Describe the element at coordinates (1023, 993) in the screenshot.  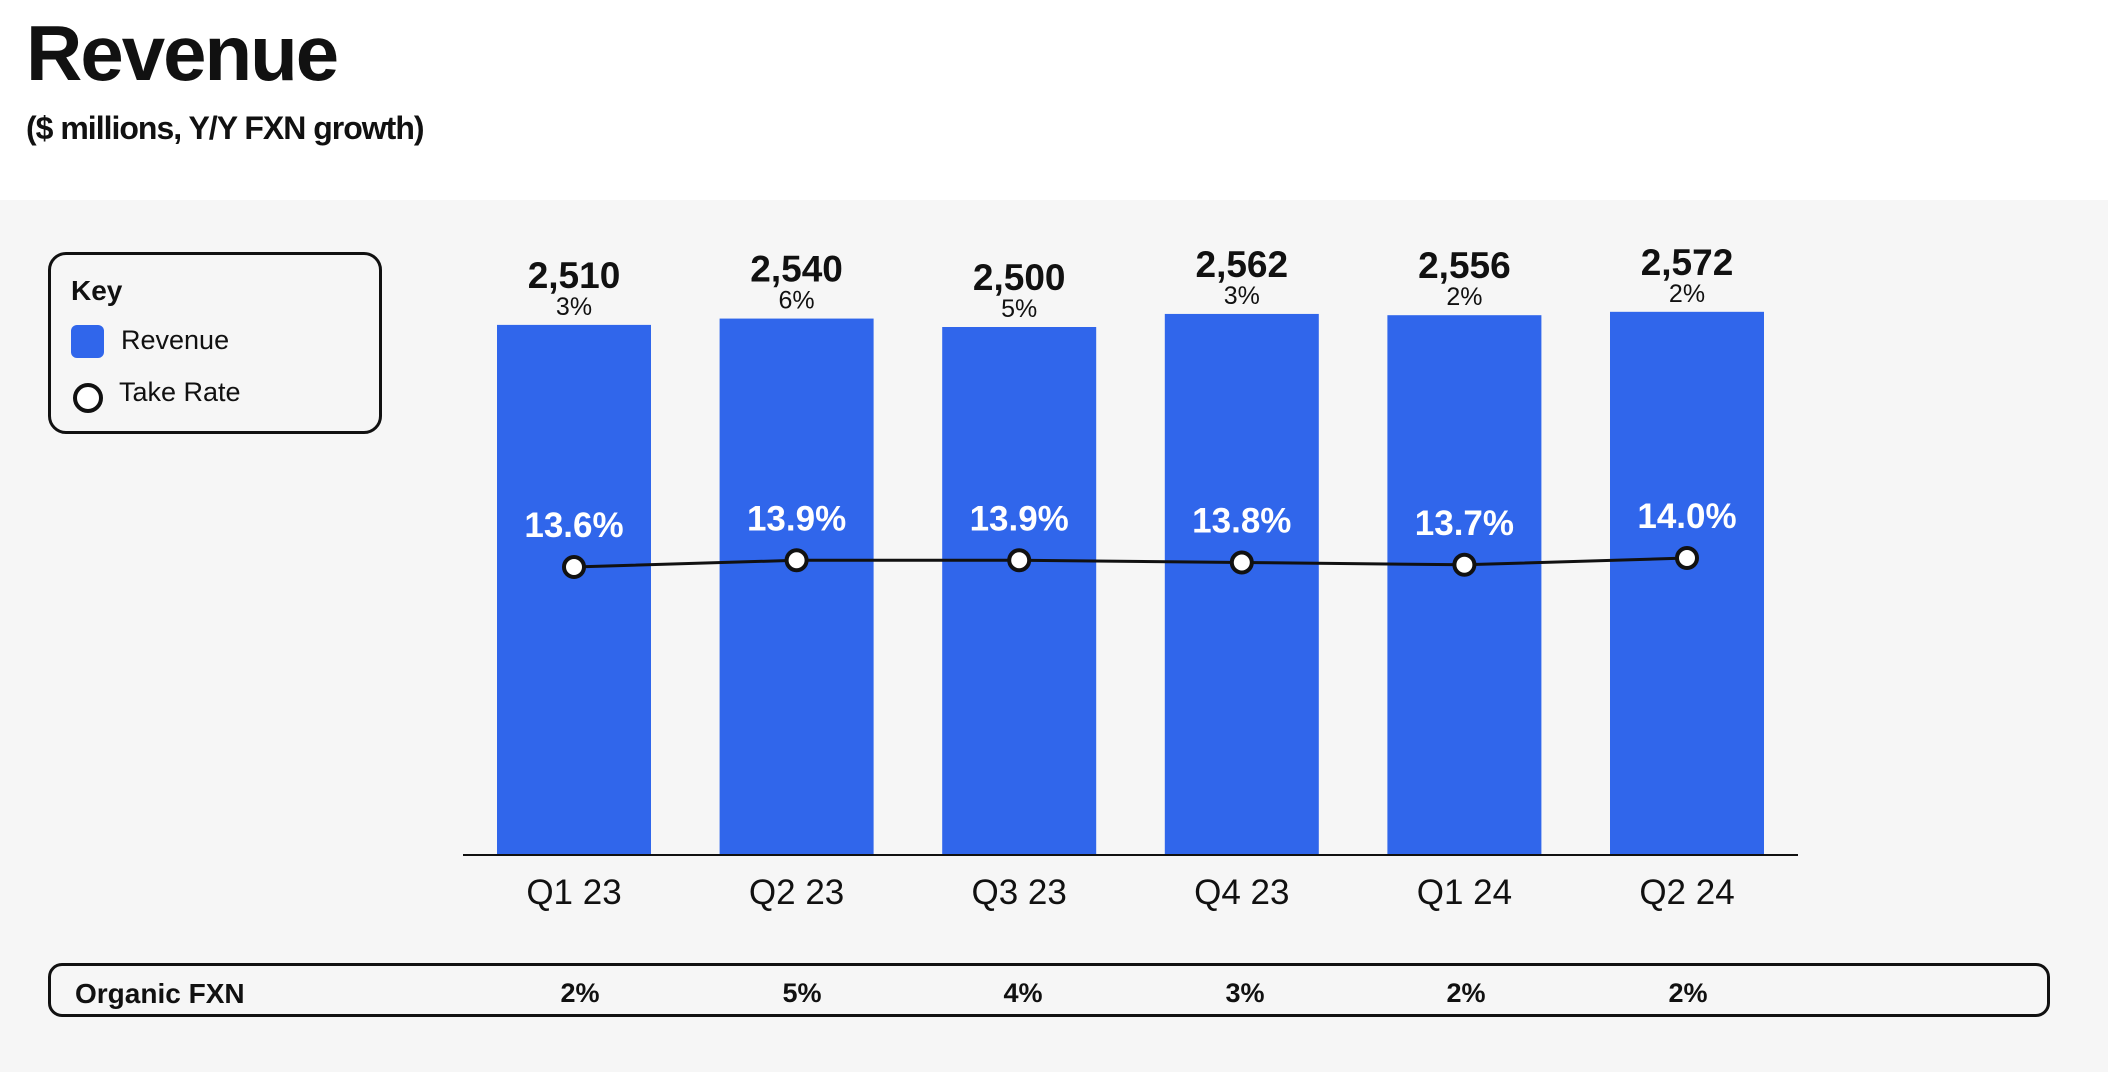
I see `organic-fxn-value: 4%` at that location.